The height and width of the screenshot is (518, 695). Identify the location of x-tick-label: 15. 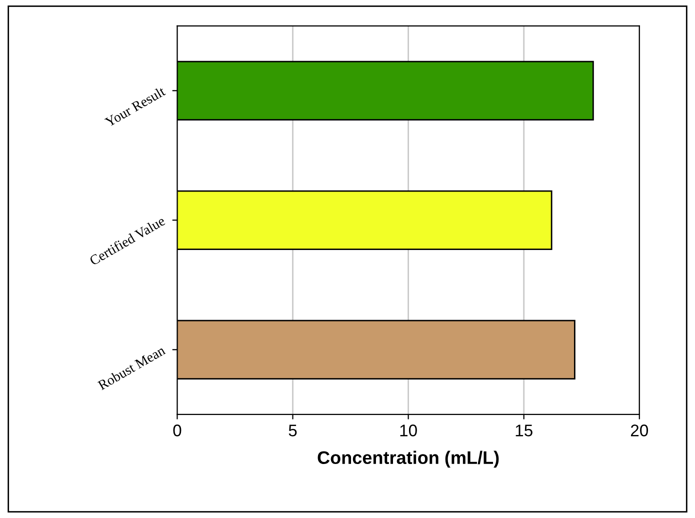
(524, 430).